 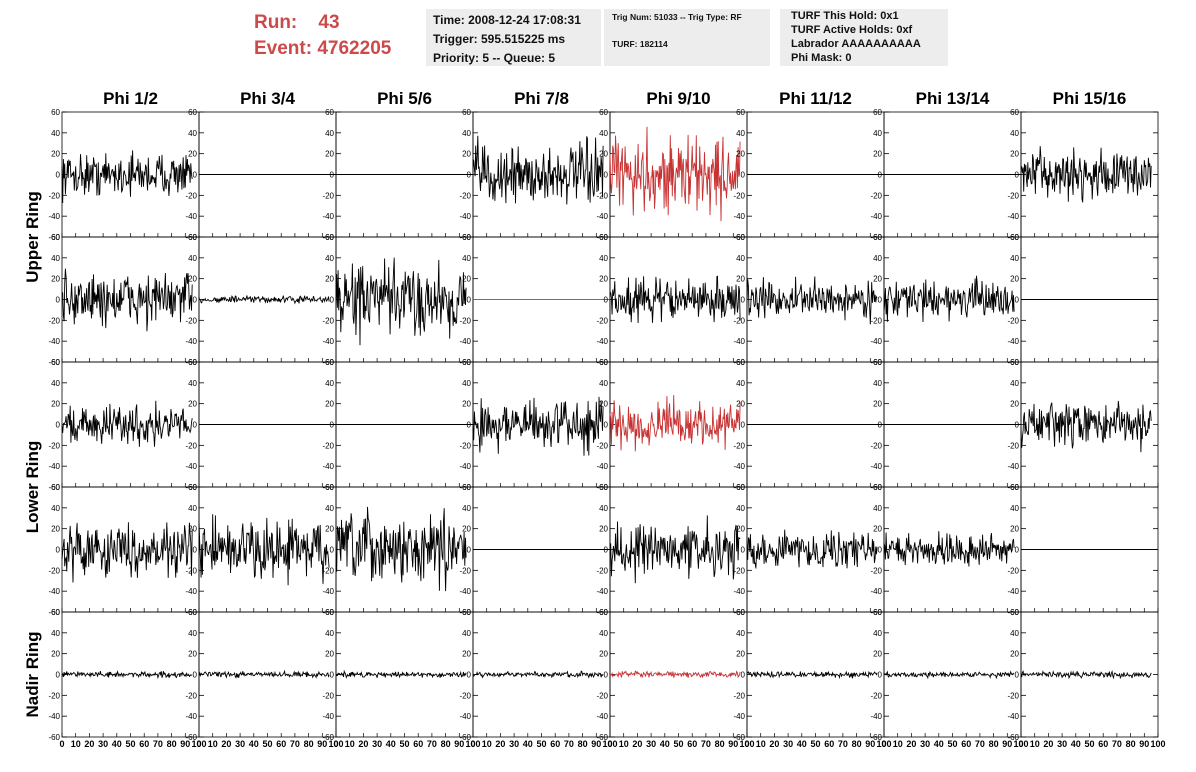 What do you see at coordinates (678, 98) in the screenshot?
I see `column-header: Phi 9/10` at bounding box center [678, 98].